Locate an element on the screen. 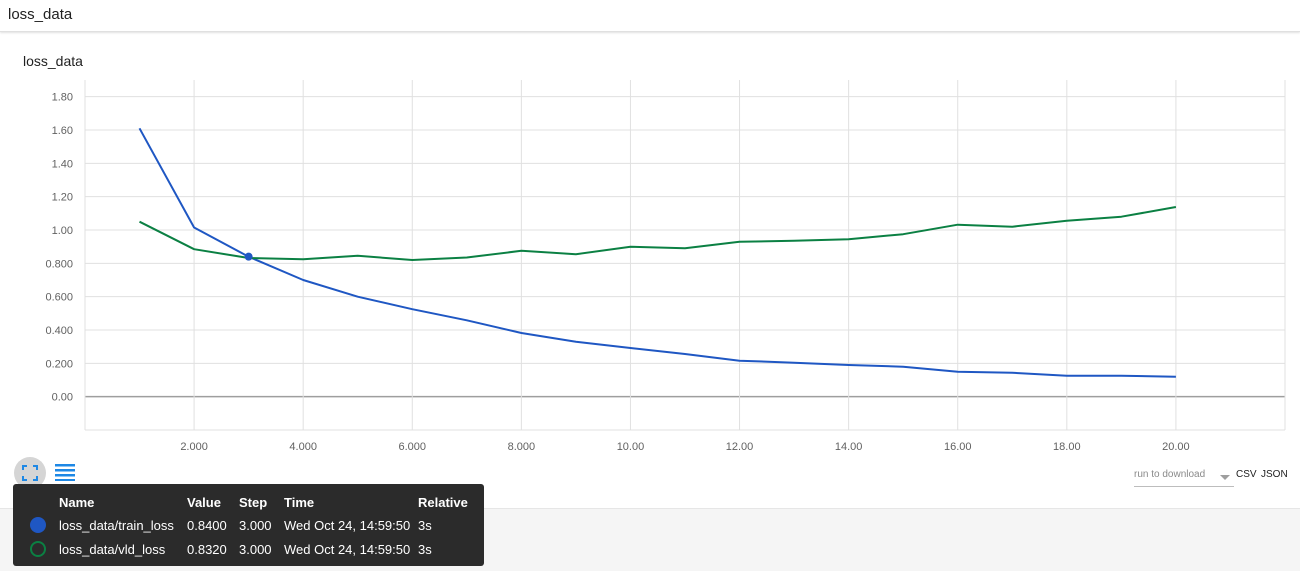  fit-domain-icon is located at coordinates (30, 473).